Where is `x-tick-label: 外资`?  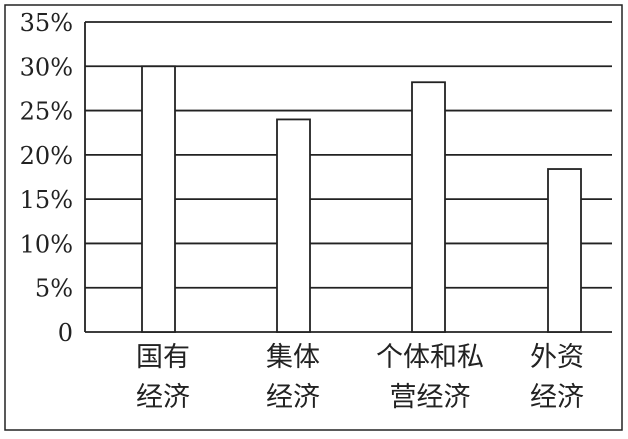 x-tick-label: 外资 is located at coordinates (557, 357).